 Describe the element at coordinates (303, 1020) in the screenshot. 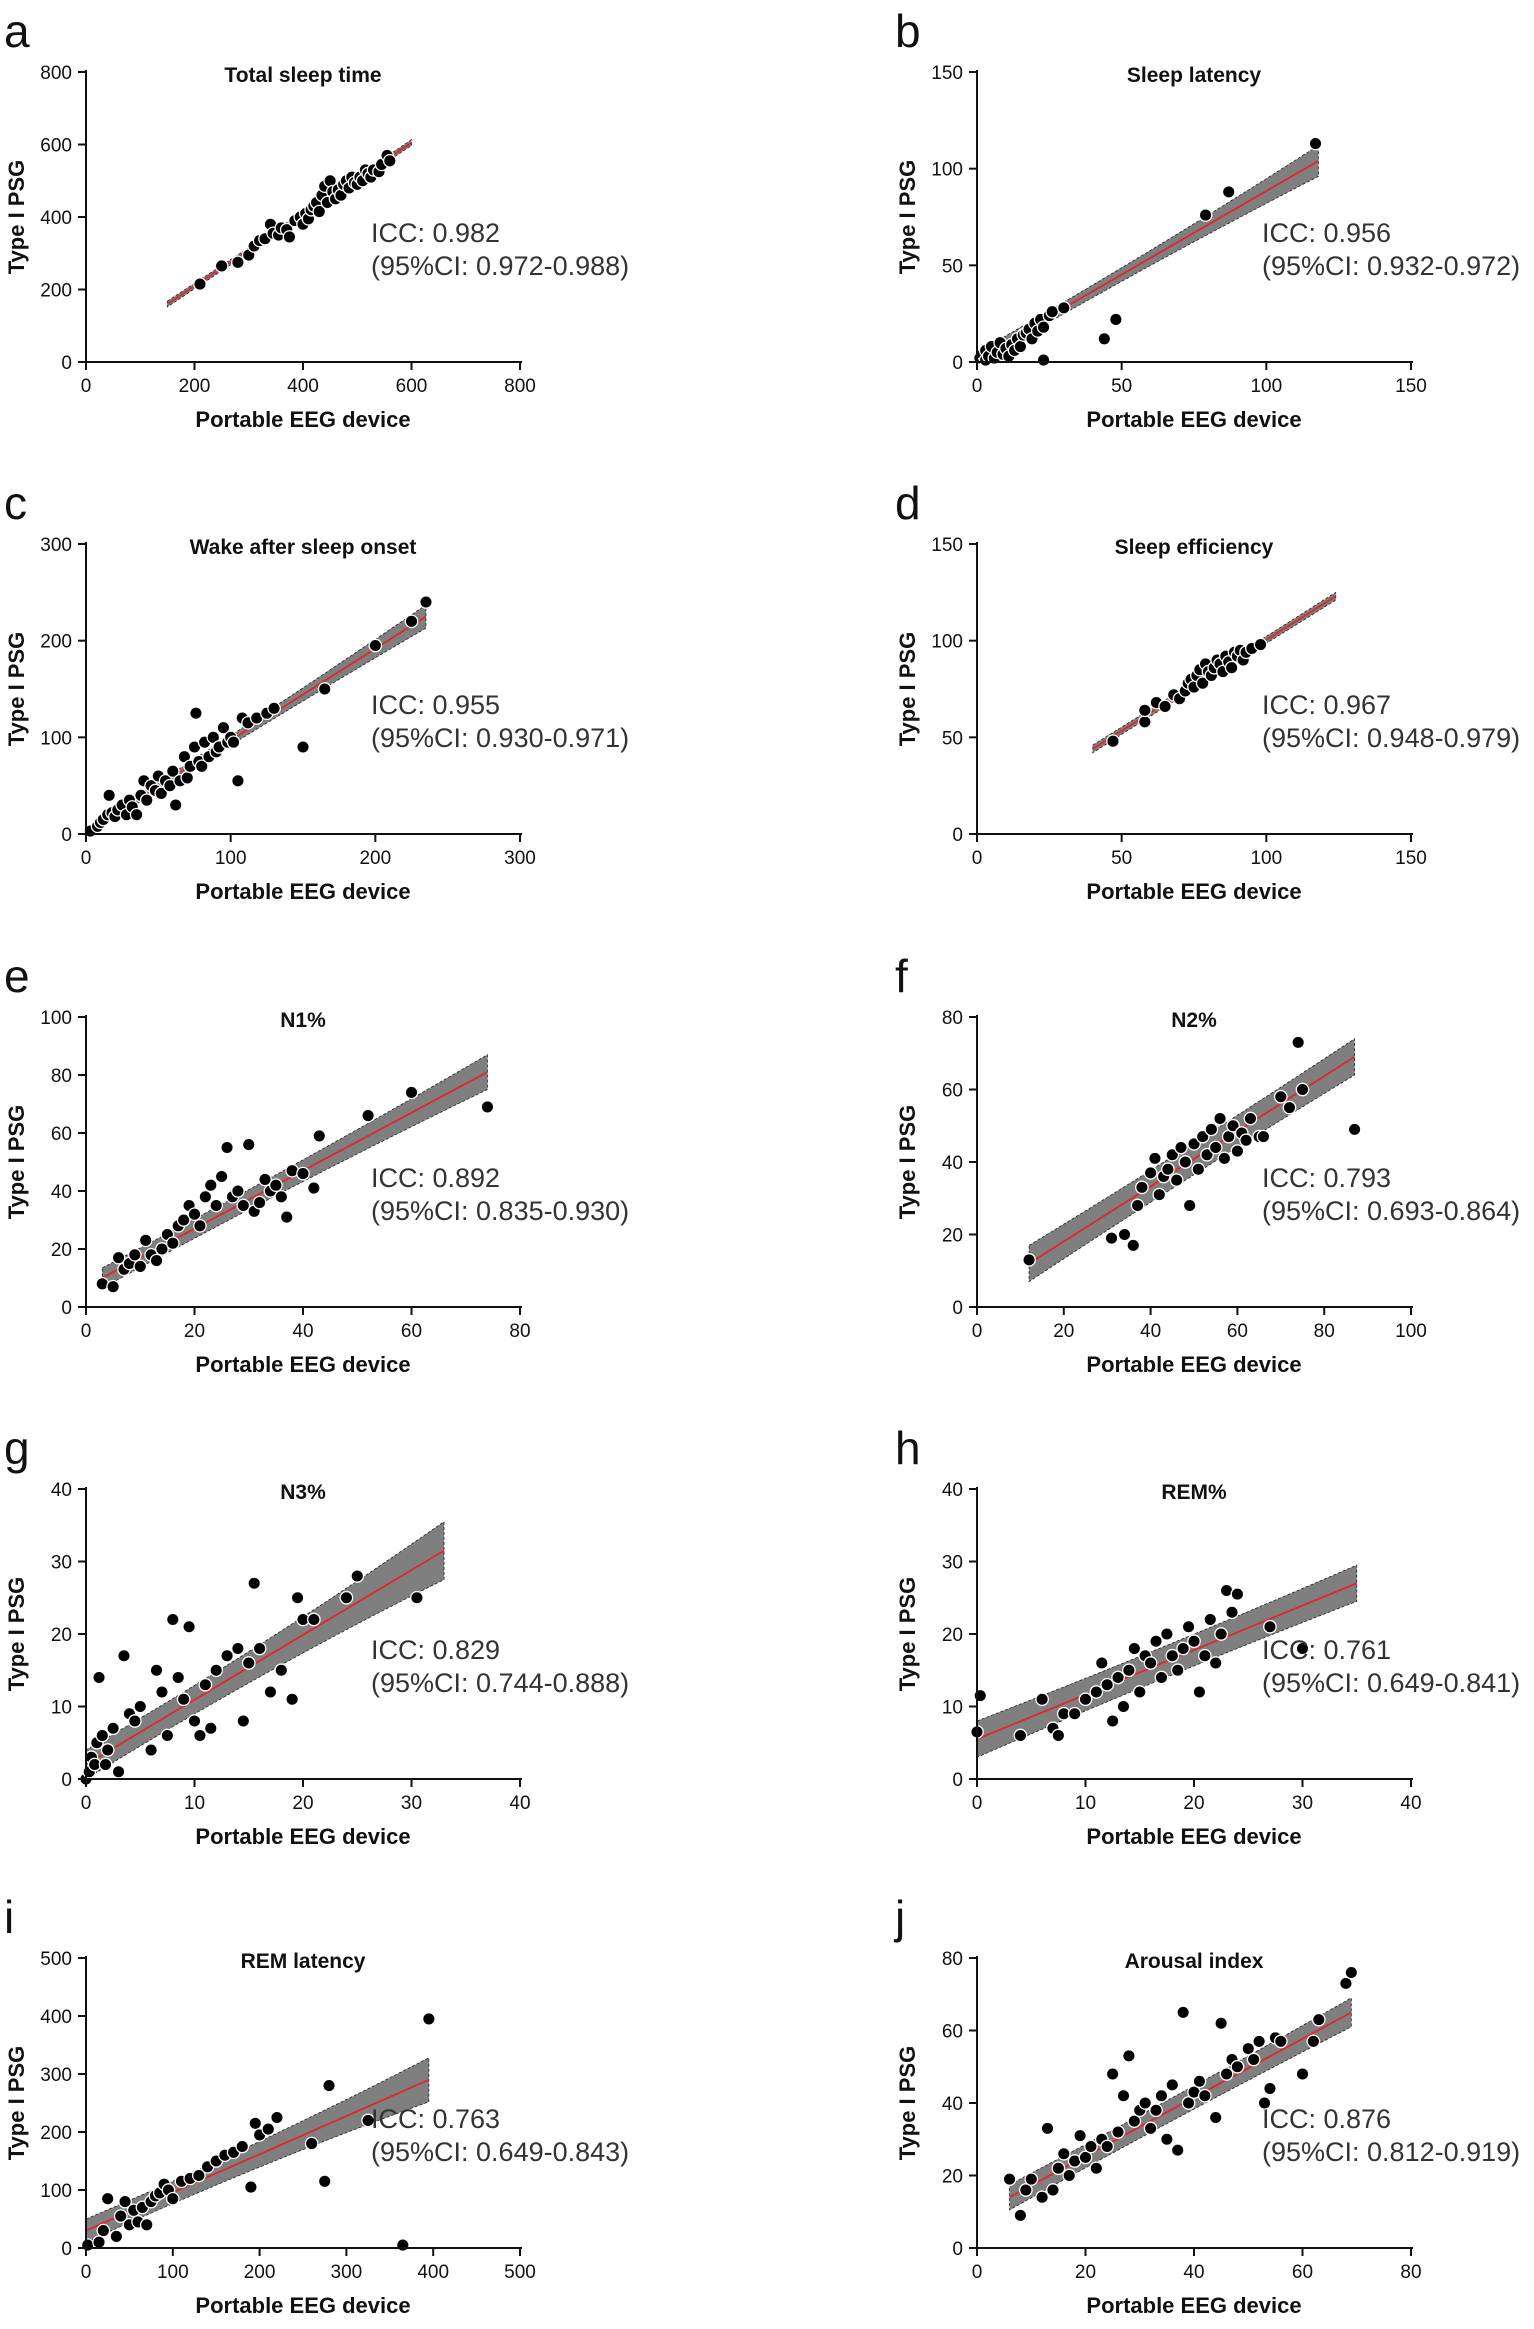

I see `panel-title: N1%` at that location.